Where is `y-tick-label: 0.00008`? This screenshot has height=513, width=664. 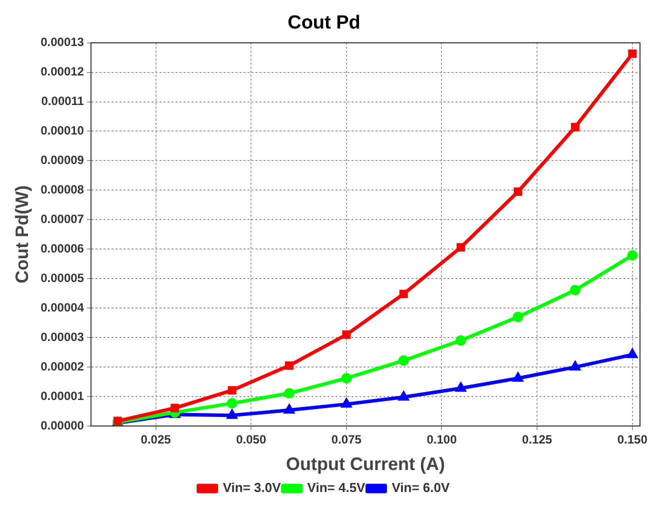 y-tick-label: 0.00008 is located at coordinates (62, 189).